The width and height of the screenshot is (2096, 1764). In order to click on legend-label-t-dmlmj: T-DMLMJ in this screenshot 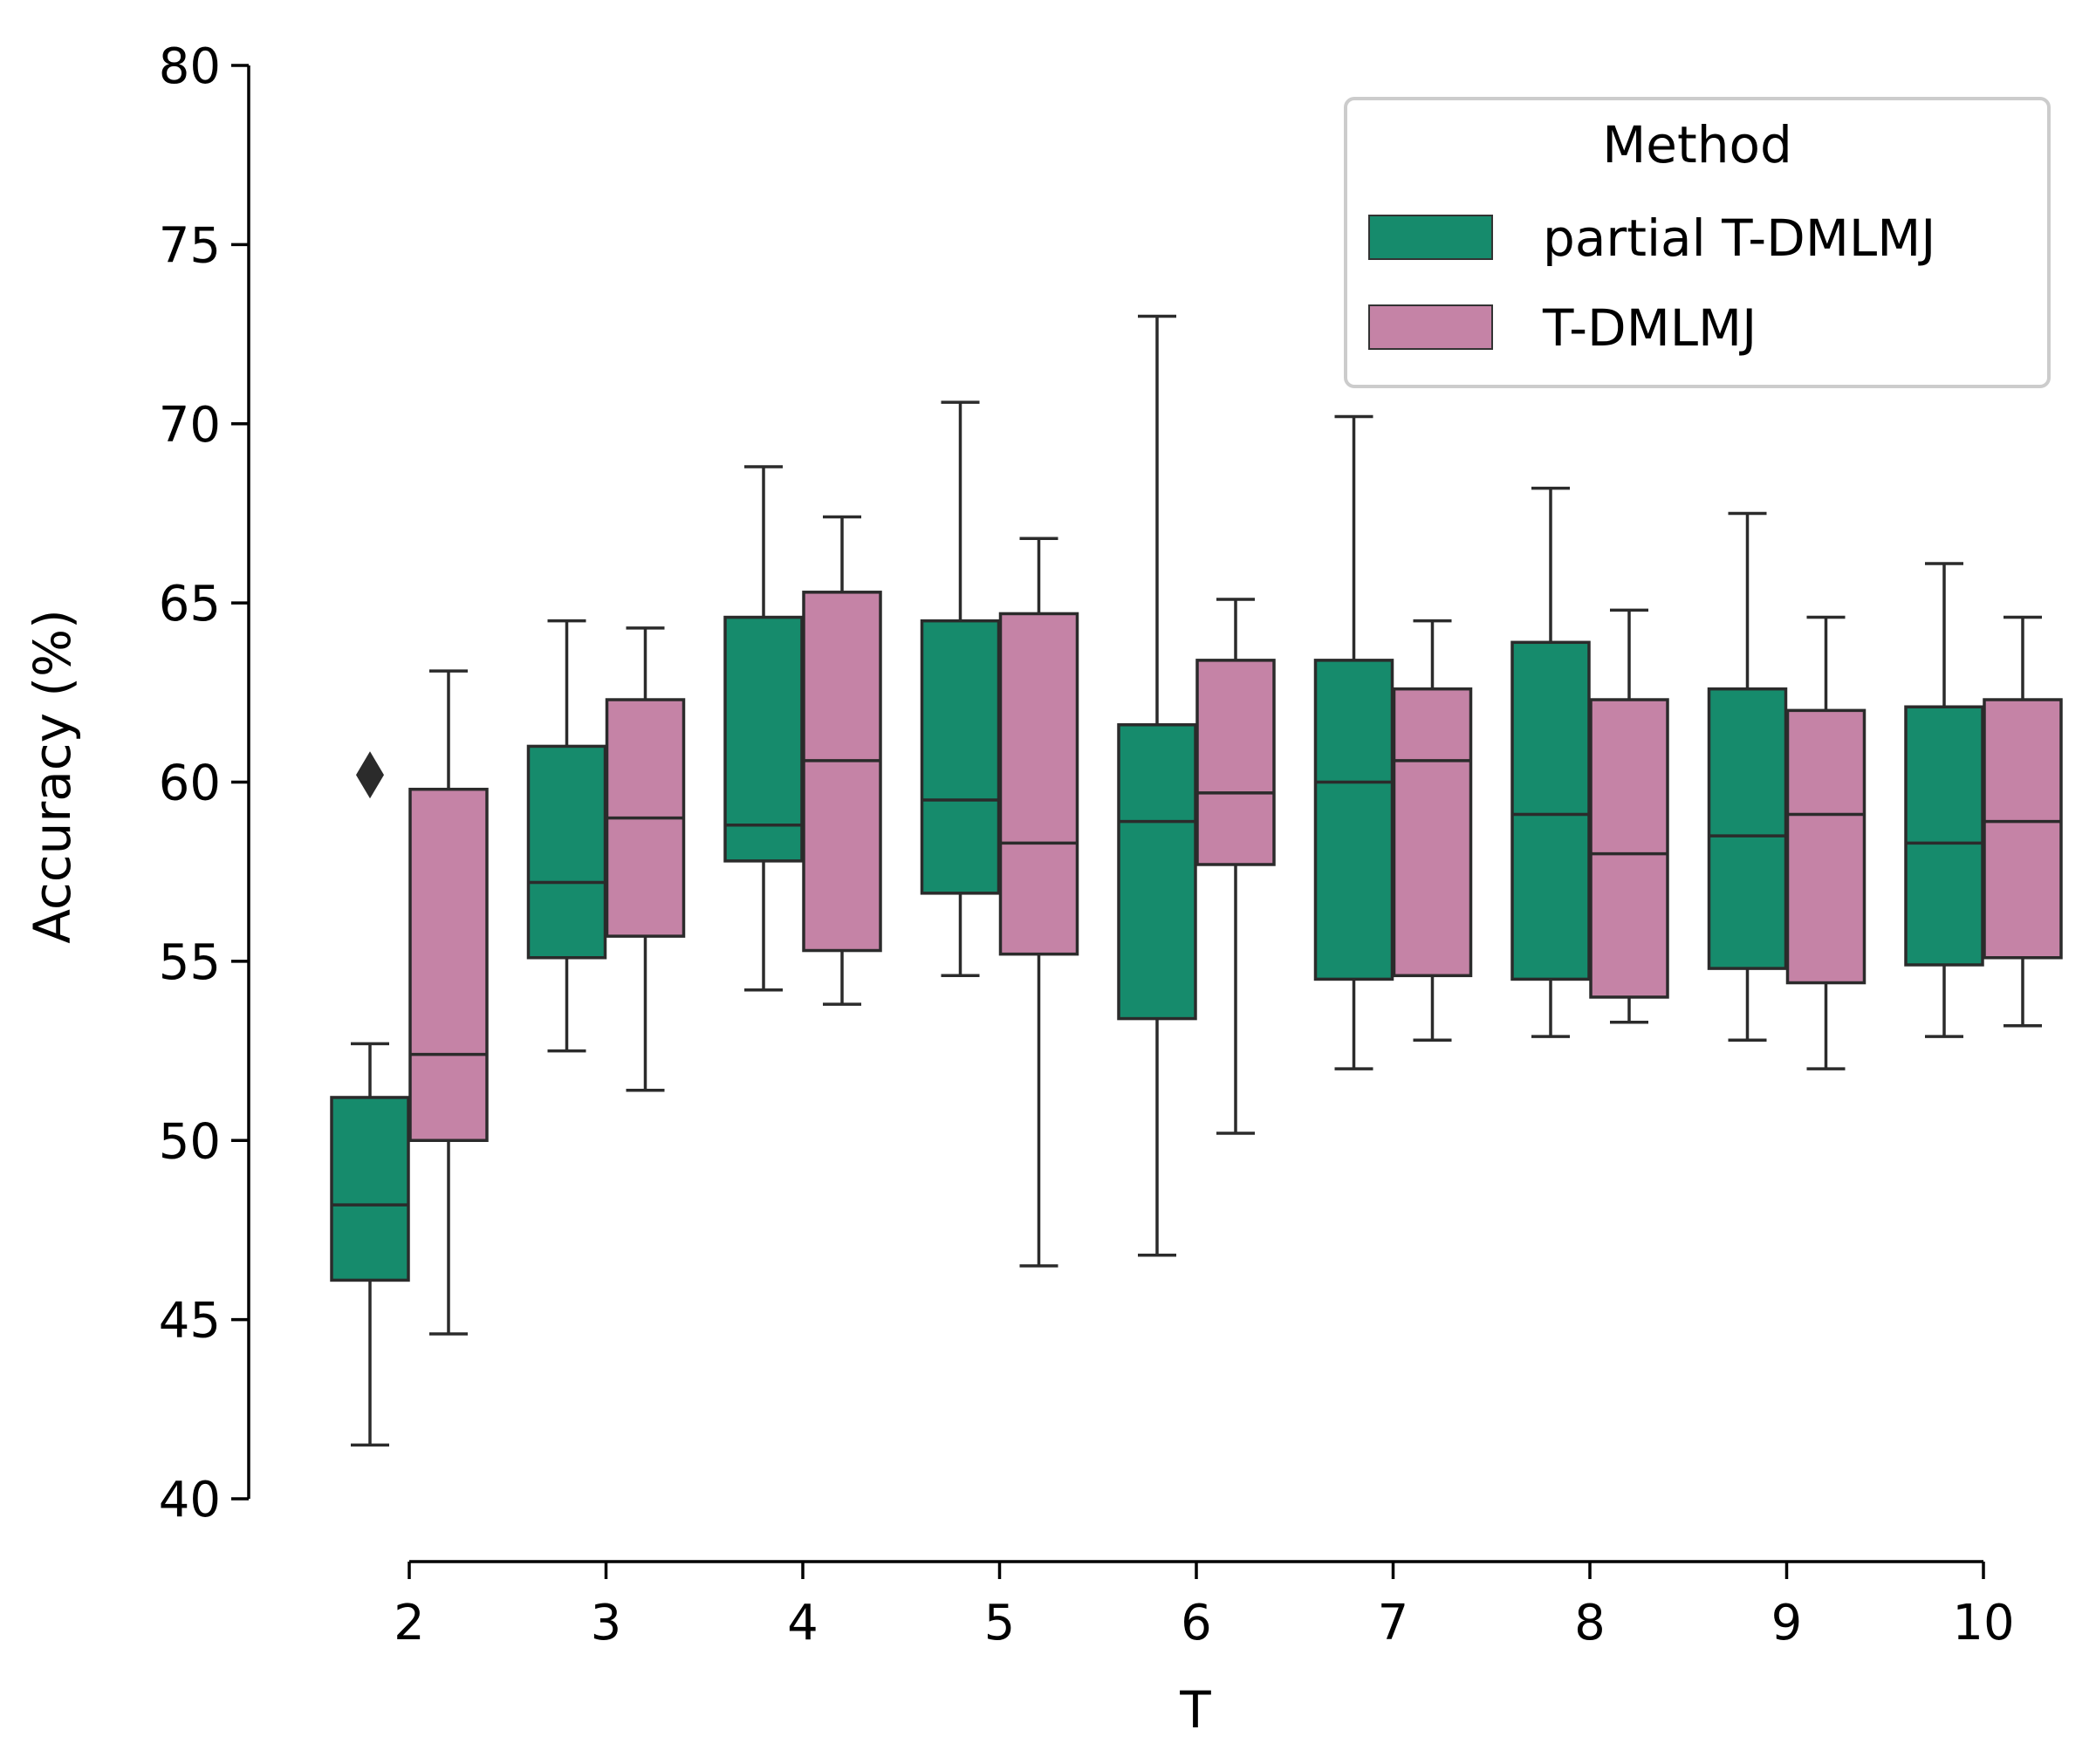, I will do `click(1649, 328)`.